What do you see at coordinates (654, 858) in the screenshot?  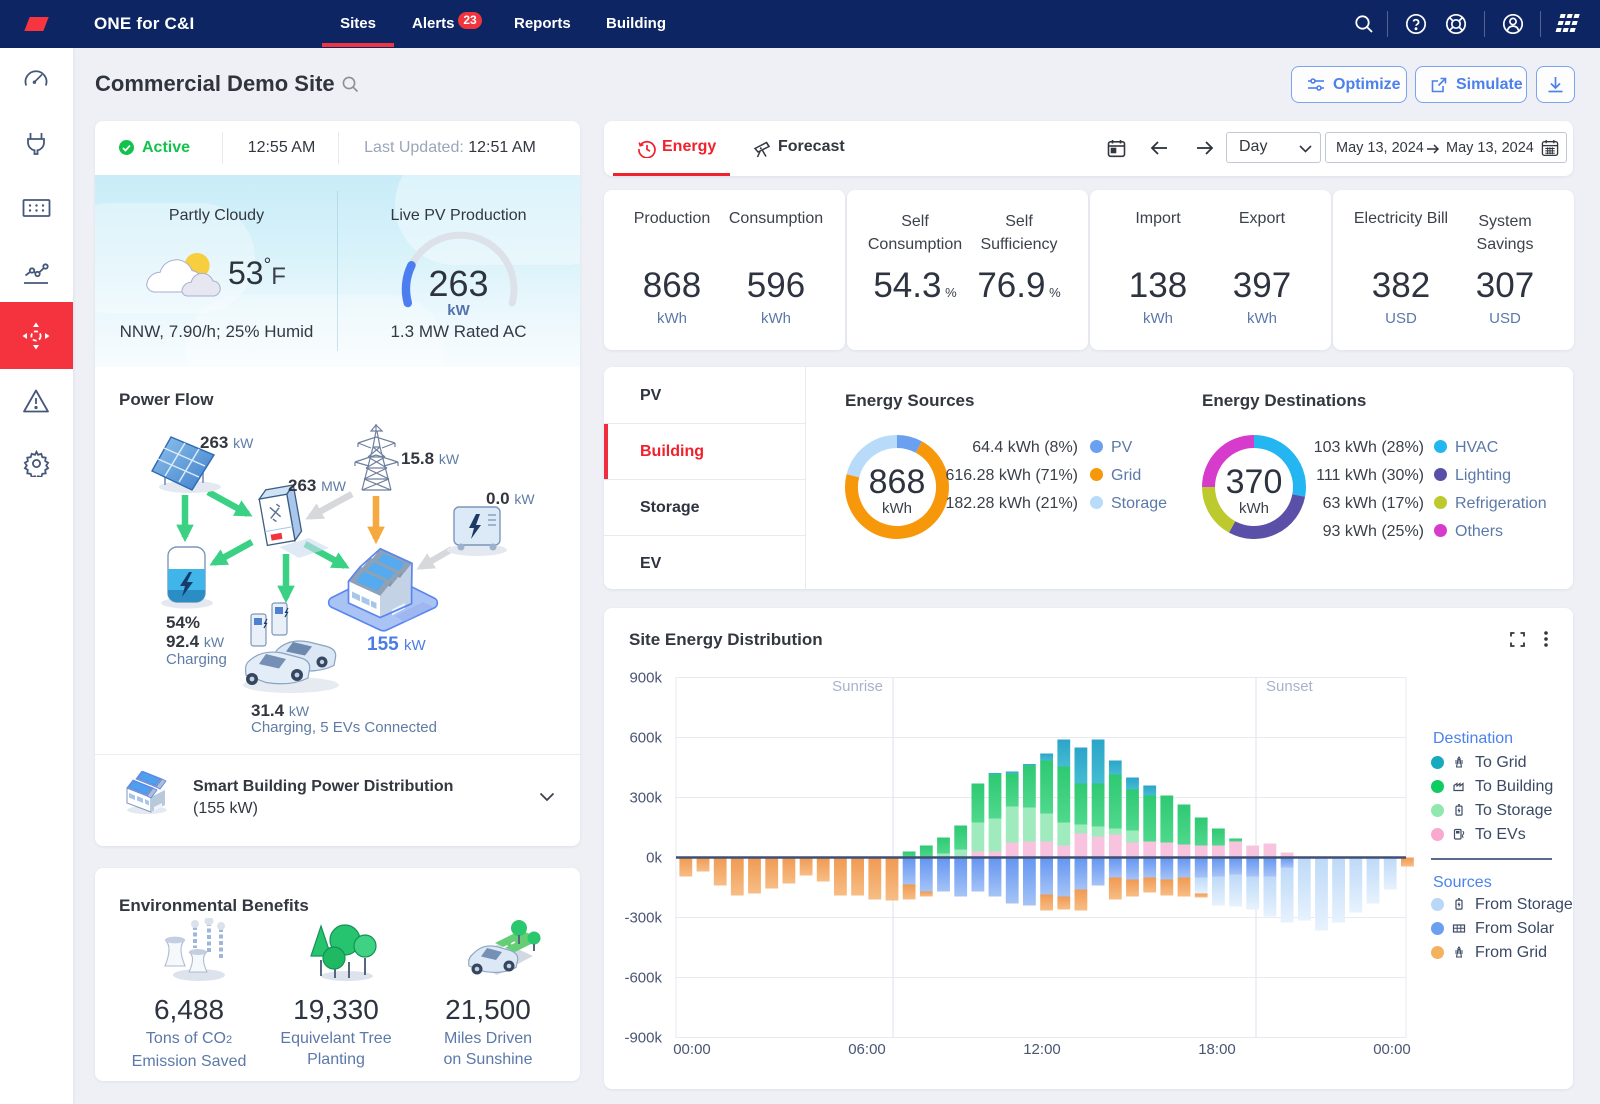 I see `svg-text: 0k` at bounding box center [654, 858].